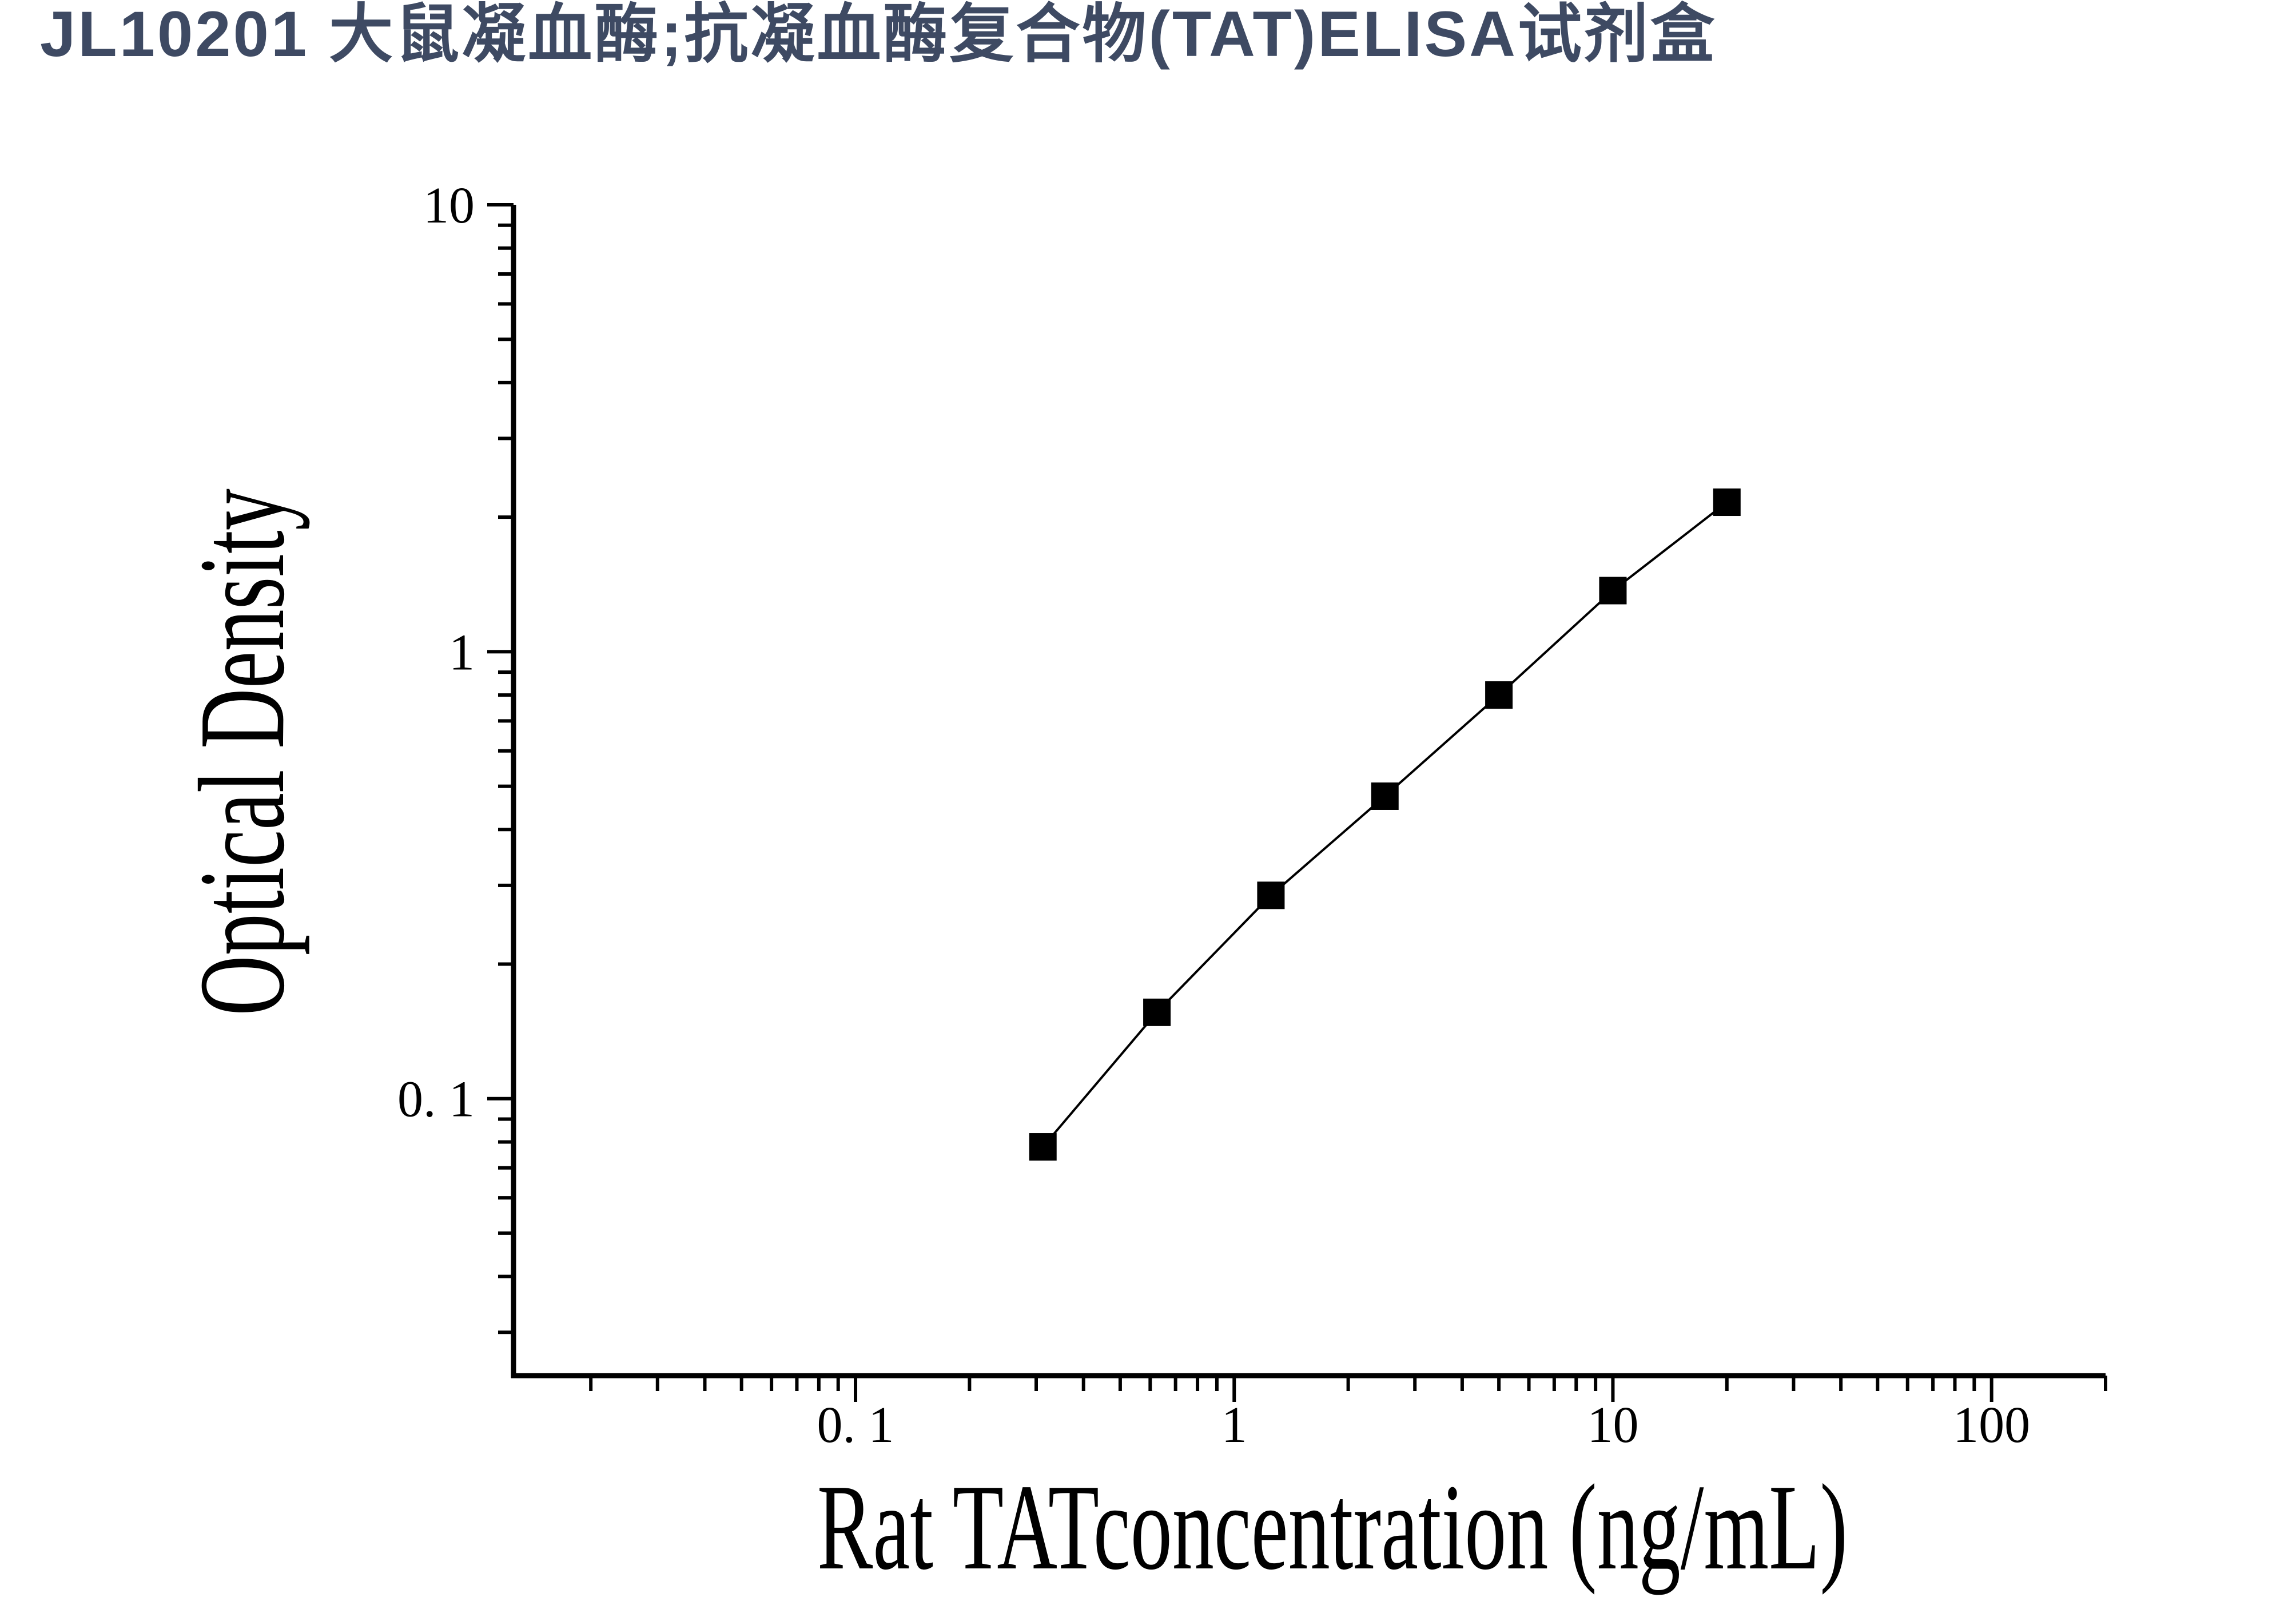 The width and height of the screenshot is (2296, 1605). Describe the element at coordinates (462, 652) in the screenshot. I see `y-tick-label: 1` at that location.